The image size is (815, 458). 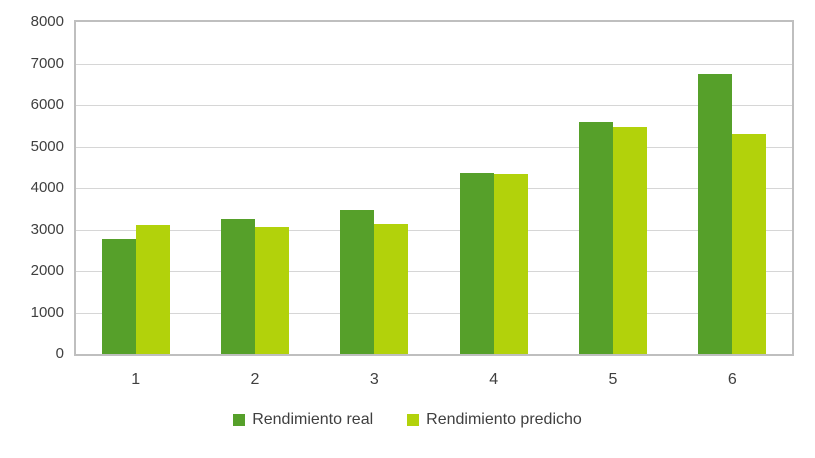 I want to click on legend-label-real: Rendimiento real, so click(x=313, y=419).